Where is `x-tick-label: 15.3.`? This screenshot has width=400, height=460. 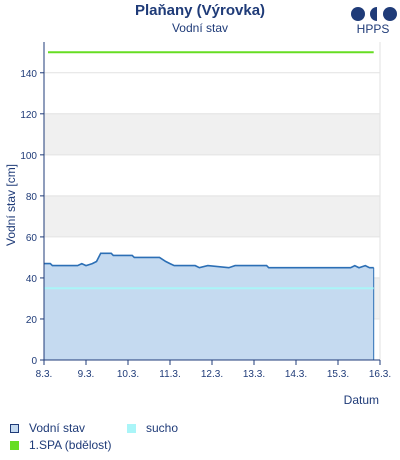 x-tick-label: 15.3. is located at coordinates (338, 374).